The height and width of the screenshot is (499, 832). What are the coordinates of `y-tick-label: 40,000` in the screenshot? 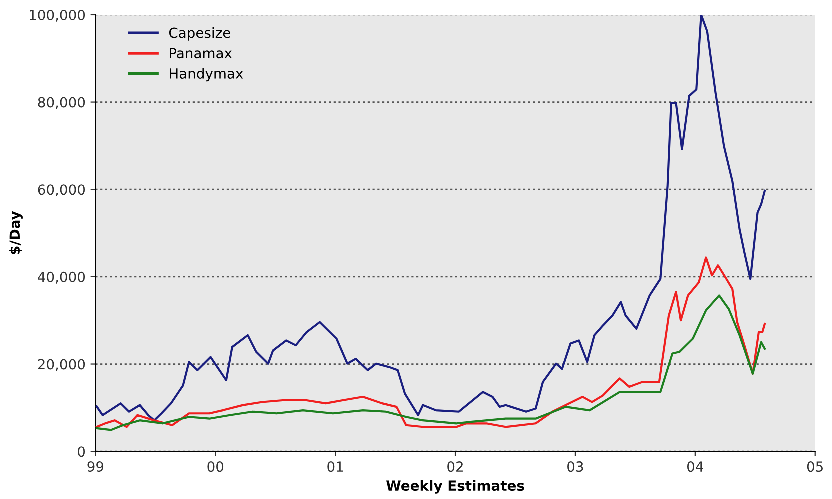 It's located at (62, 278).